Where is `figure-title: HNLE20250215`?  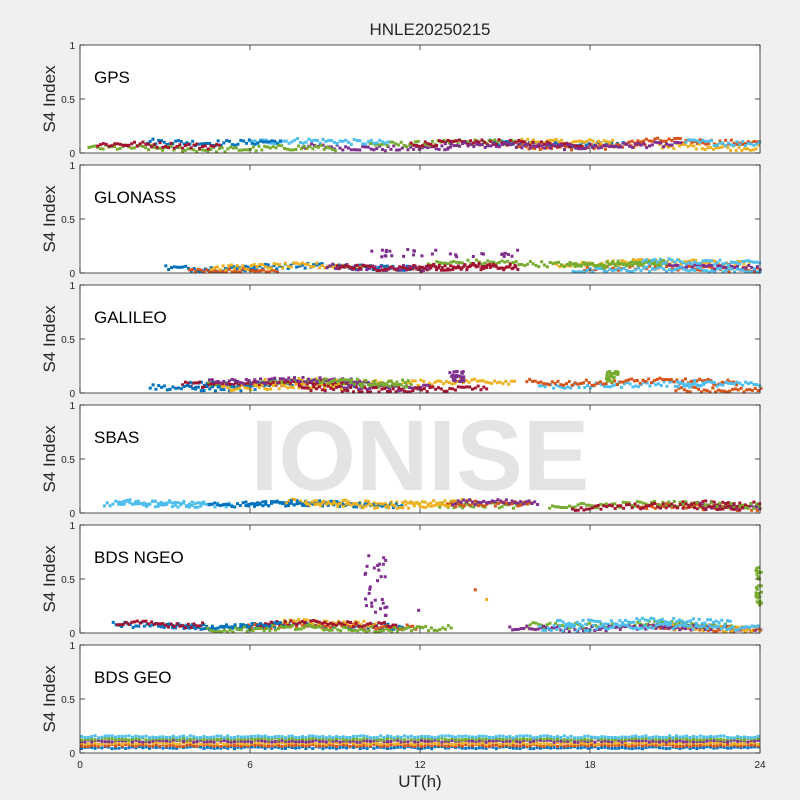 figure-title: HNLE20250215 is located at coordinates (430, 29).